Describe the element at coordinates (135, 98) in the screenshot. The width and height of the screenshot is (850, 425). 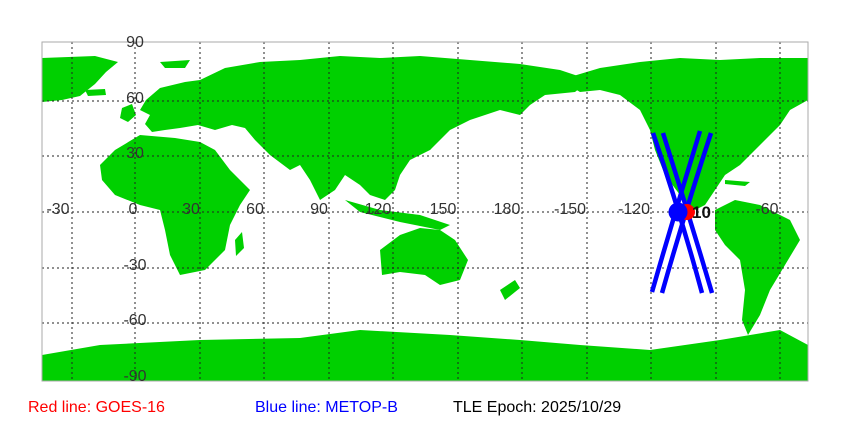
I see `lat-label: 60` at that location.